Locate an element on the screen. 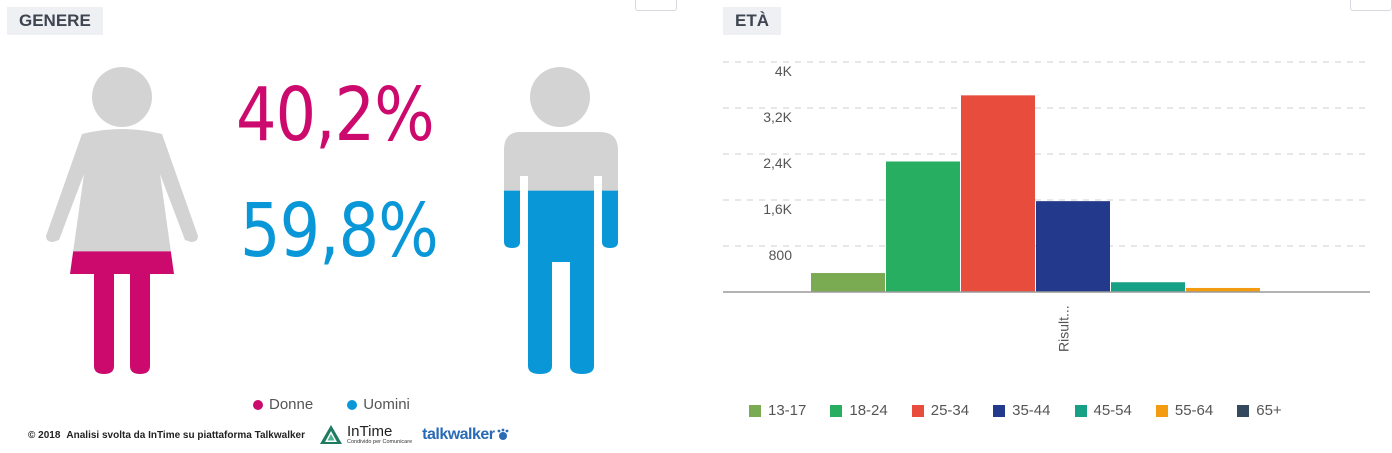 The width and height of the screenshot is (1392, 453). age-legend-label: 45-54 is located at coordinates (1112, 410).